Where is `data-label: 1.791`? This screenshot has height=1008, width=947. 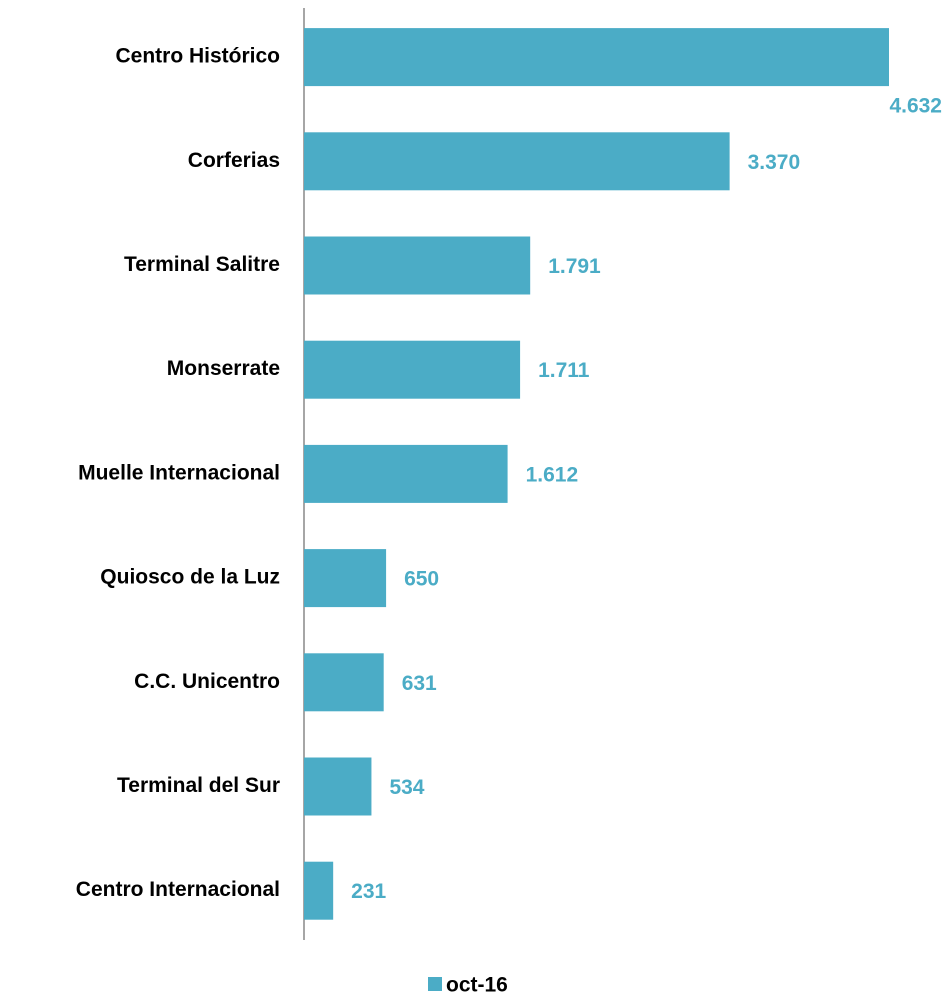 data-label: 1.791 is located at coordinates (574, 266).